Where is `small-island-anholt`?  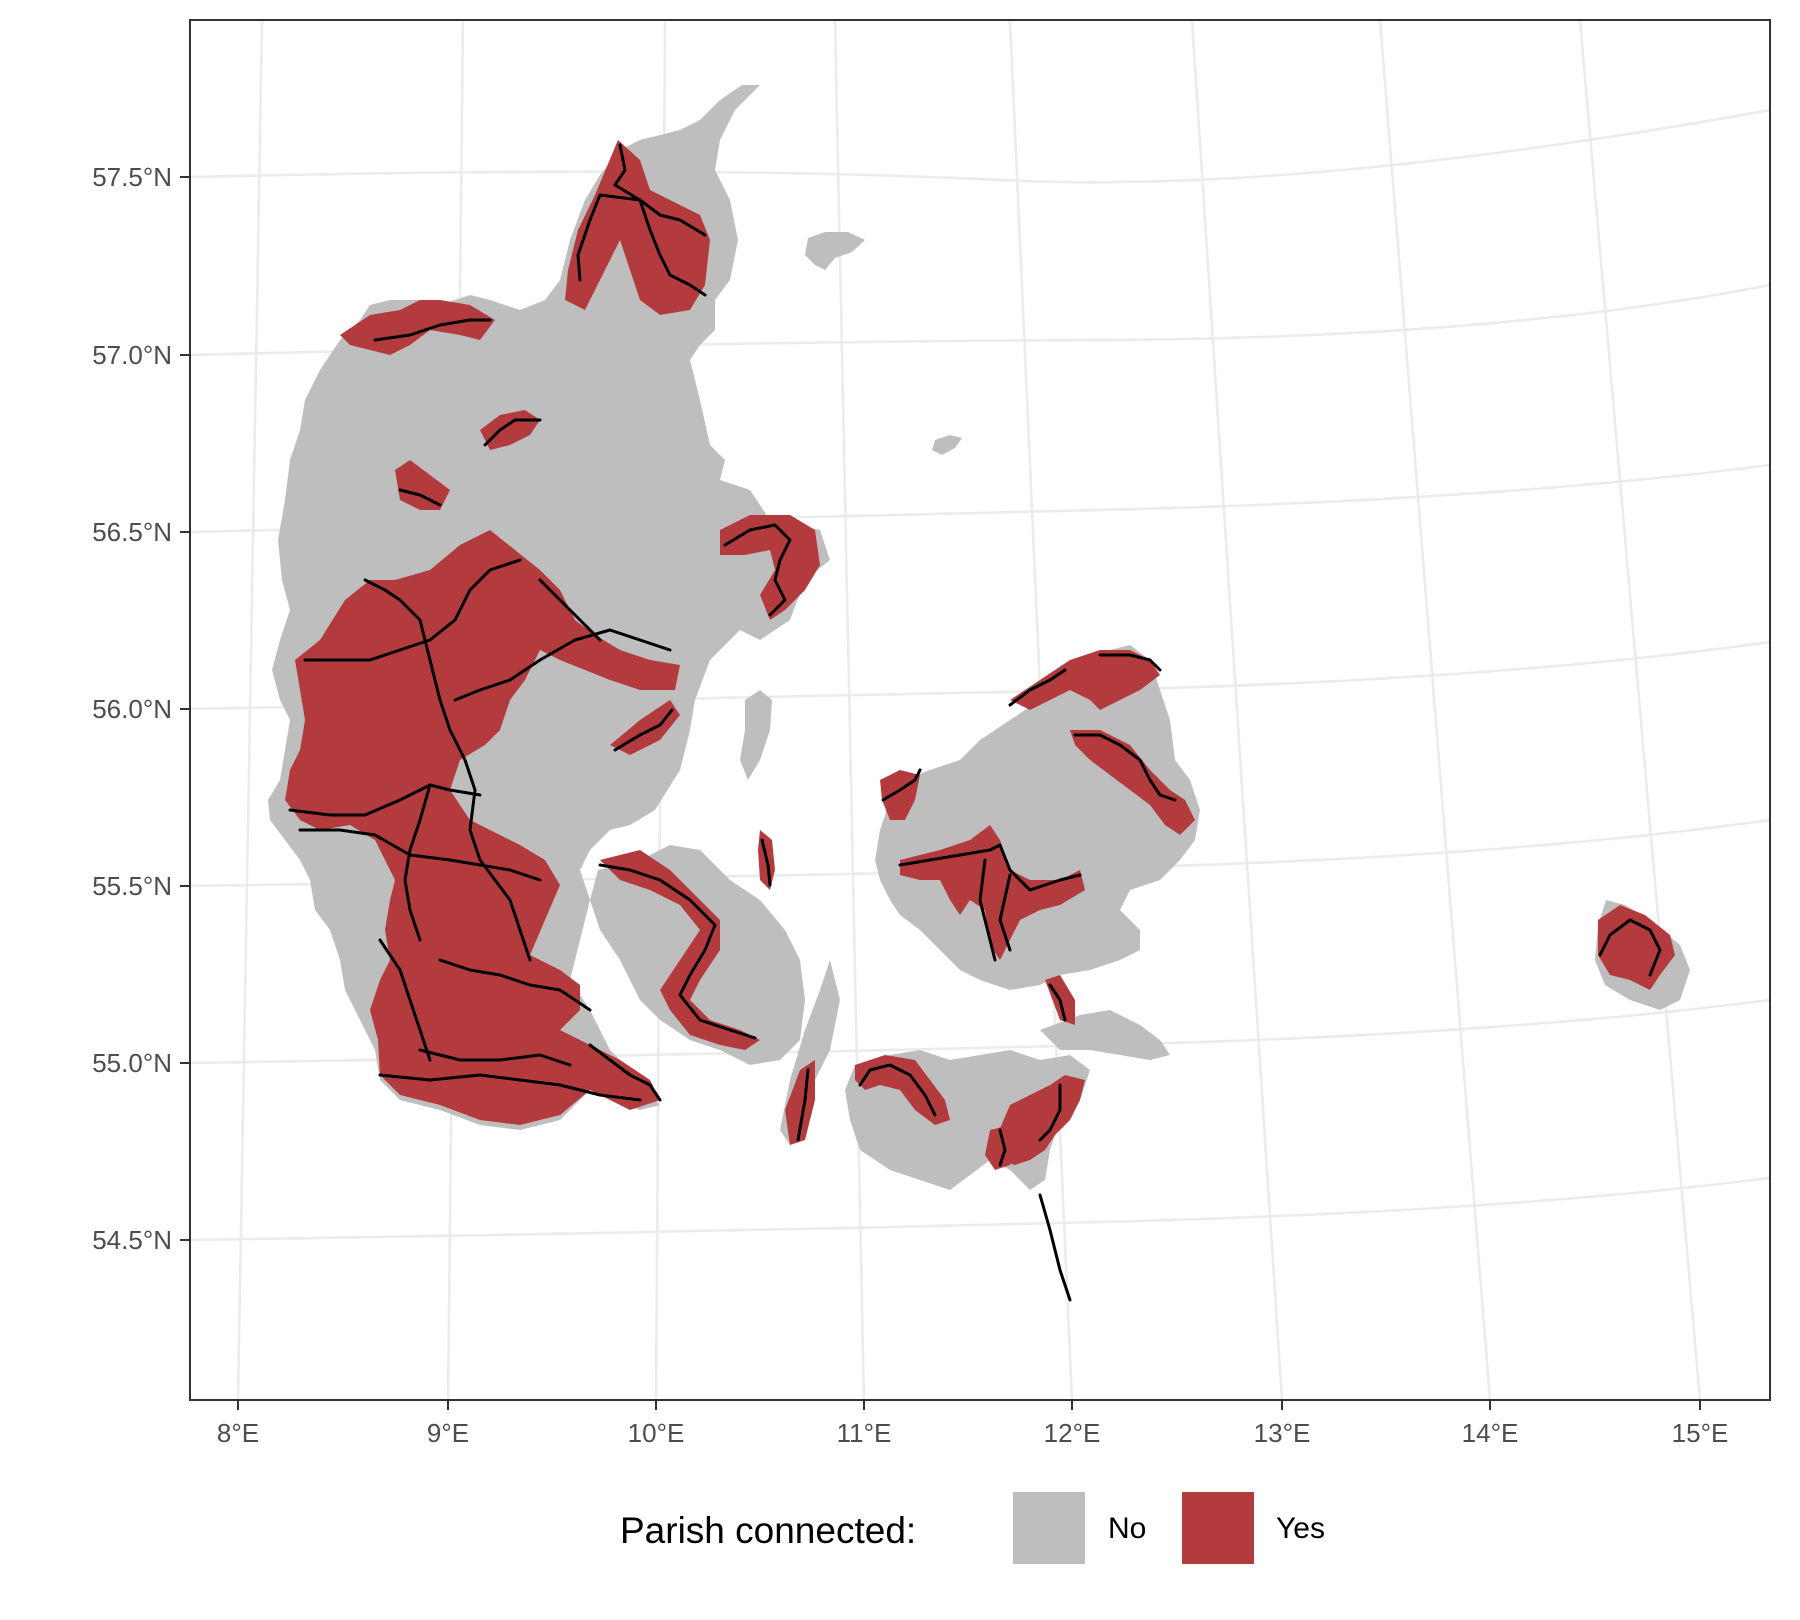 small-island-anholt is located at coordinates (947, 445).